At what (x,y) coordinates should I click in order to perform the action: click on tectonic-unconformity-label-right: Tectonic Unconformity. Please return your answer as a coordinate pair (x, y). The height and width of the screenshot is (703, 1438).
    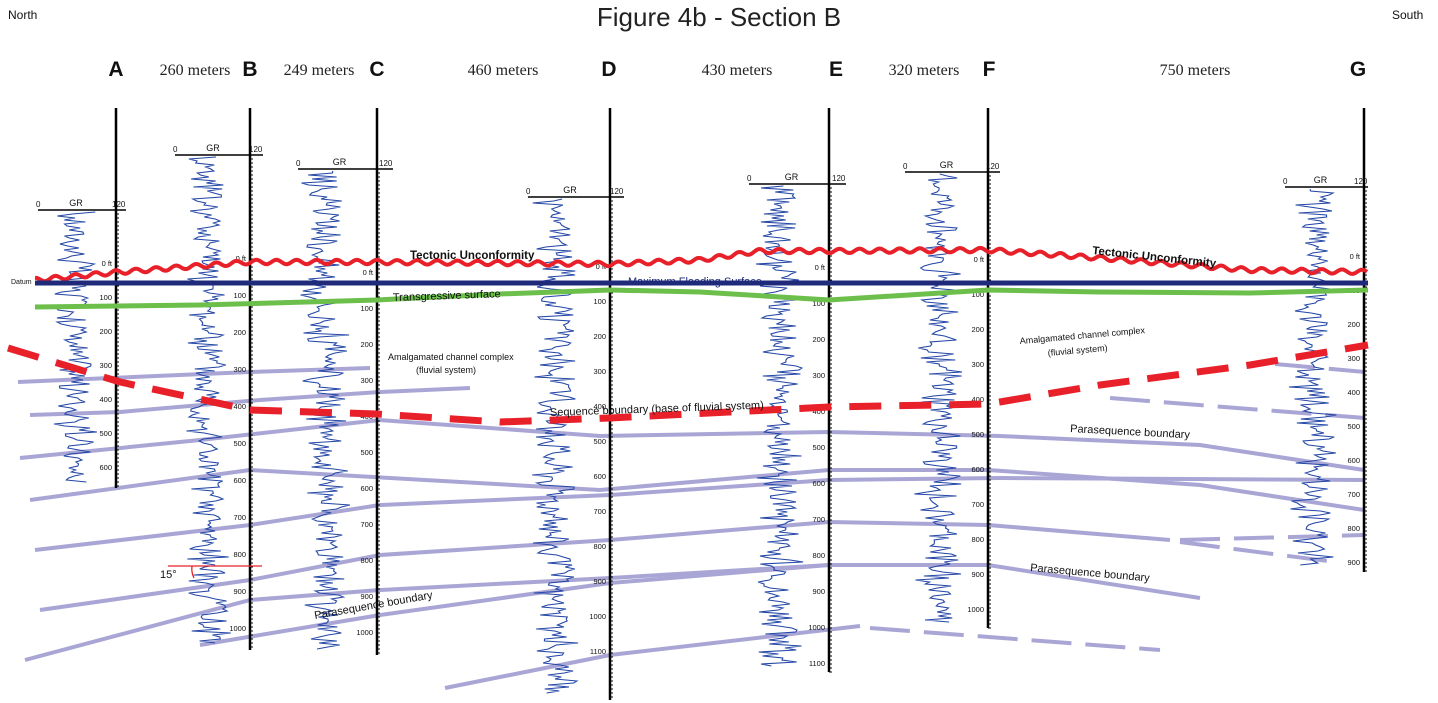
    Looking at the image, I should click on (1155, 257).